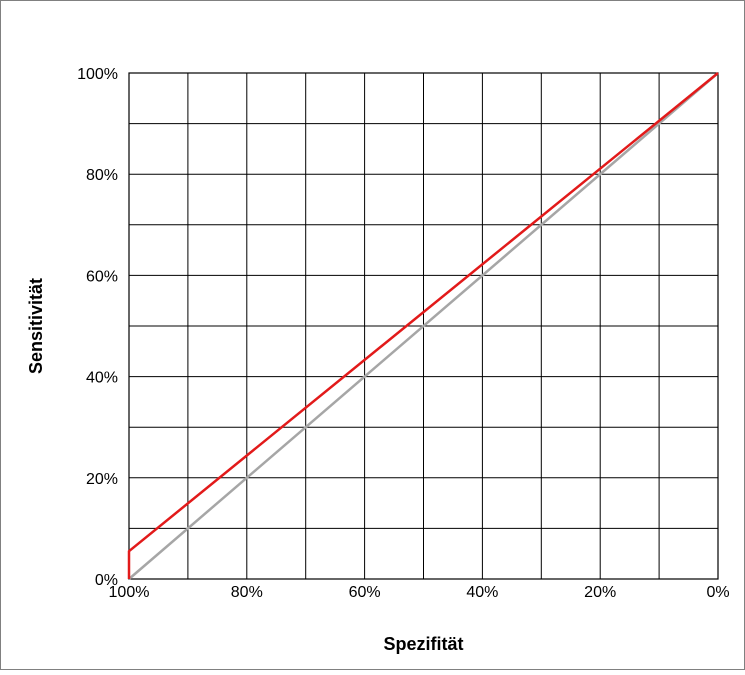 The height and width of the screenshot is (675, 745). I want to click on y-tick-label: 60%, so click(102, 276).